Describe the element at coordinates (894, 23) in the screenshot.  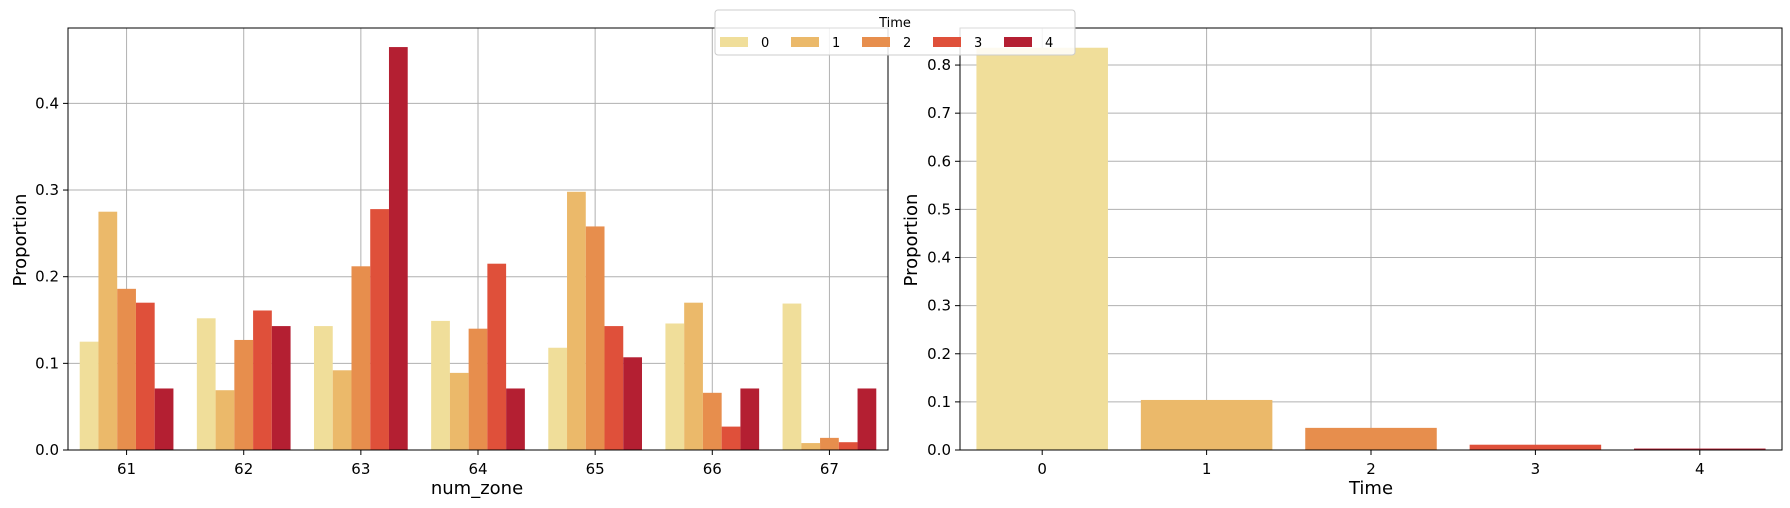
I see `legend-title: Time` at that location.